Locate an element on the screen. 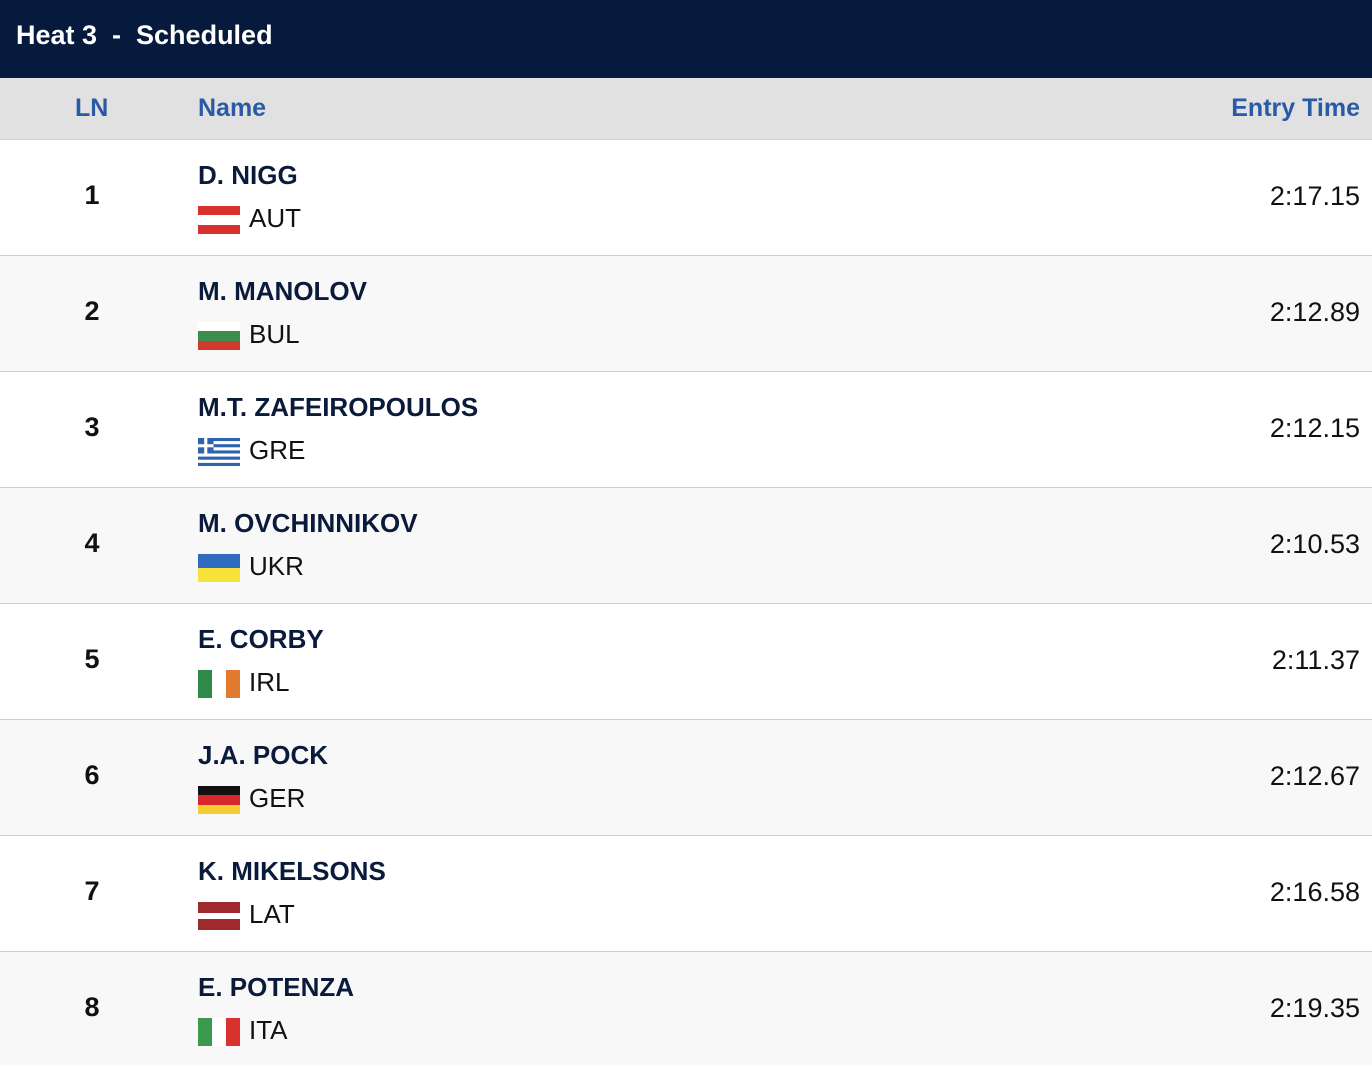 Image resolution: width=1372 pixels, height=1065 pixels. entry-time: 2:12.15 is located at coordinates (1314, 428).